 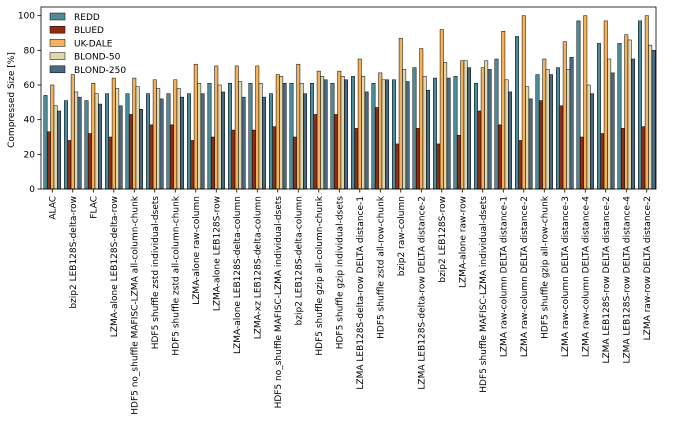 What do you see at coordinates (100, 71) in the screenshot?
I see `legend-label-blond-250: BLOND-250` at bounding box center [100, 71].